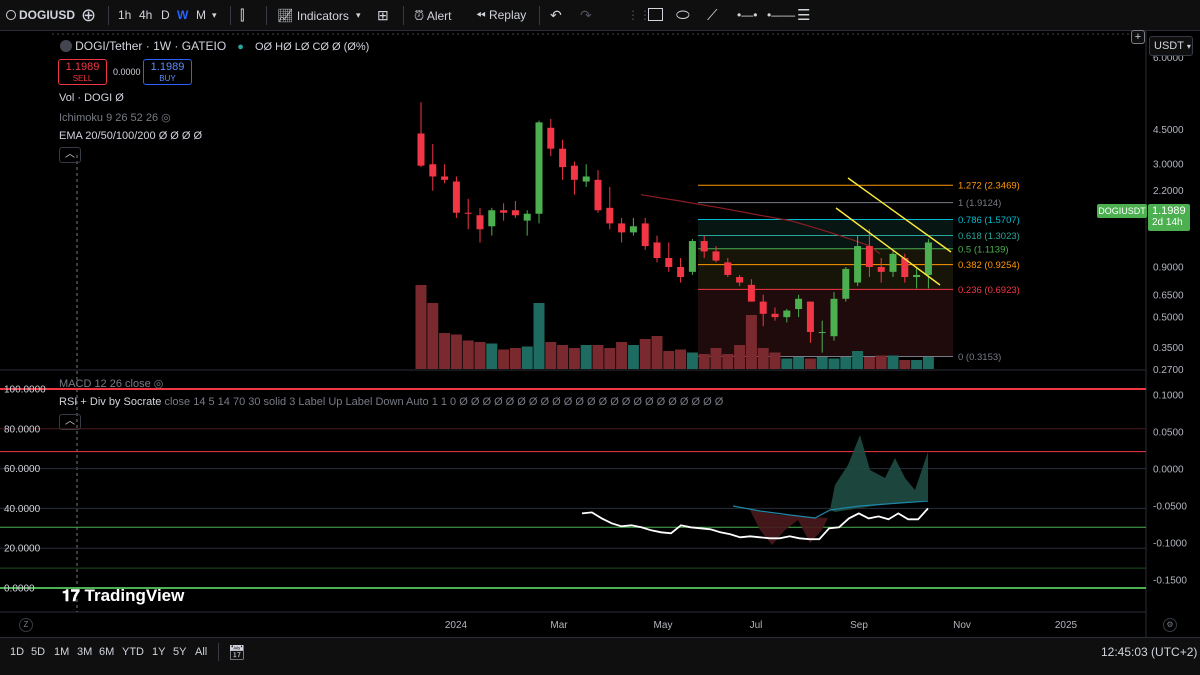 Image resolution: width=1200 pixels, height=675 pixels. What do you see at coordinates (313, 15) in the screenshot?
I see `indicators-button: 📈︎ Indicators` at bounding box center [313, 15].